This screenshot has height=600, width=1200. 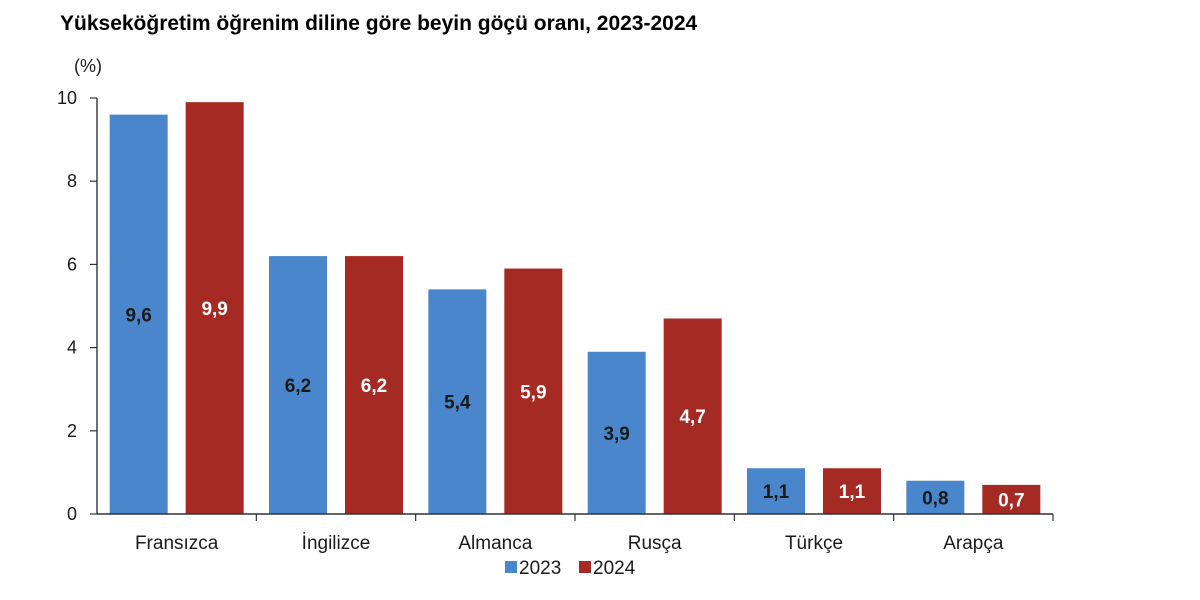 I want to click on category-label: Almanca, so click(x=495, y=543).